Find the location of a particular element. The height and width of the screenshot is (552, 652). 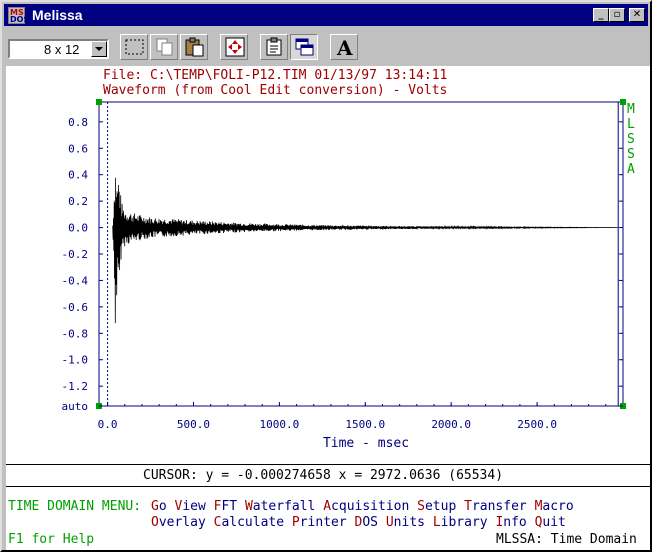

menu-item-acquisition: Acquisition is located at coordinates (366, 506).